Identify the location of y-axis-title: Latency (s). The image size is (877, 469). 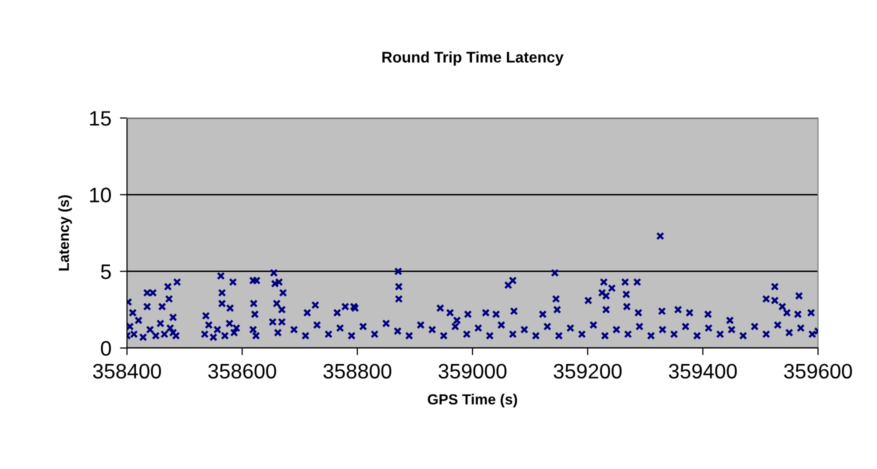
(65, 233).